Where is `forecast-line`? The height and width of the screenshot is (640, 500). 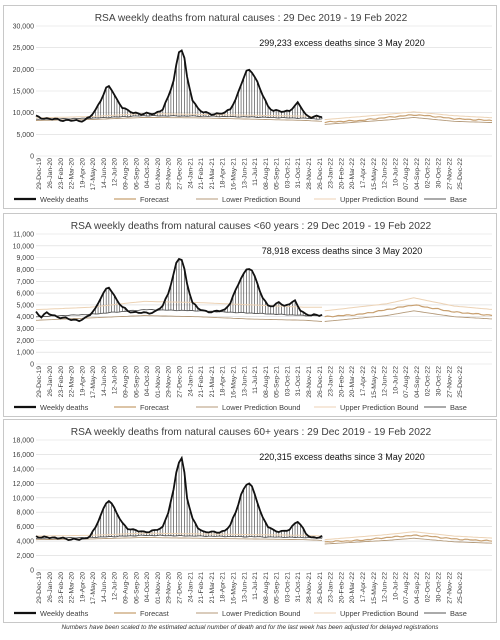 forecast-line is located at coordinates (408, 119).